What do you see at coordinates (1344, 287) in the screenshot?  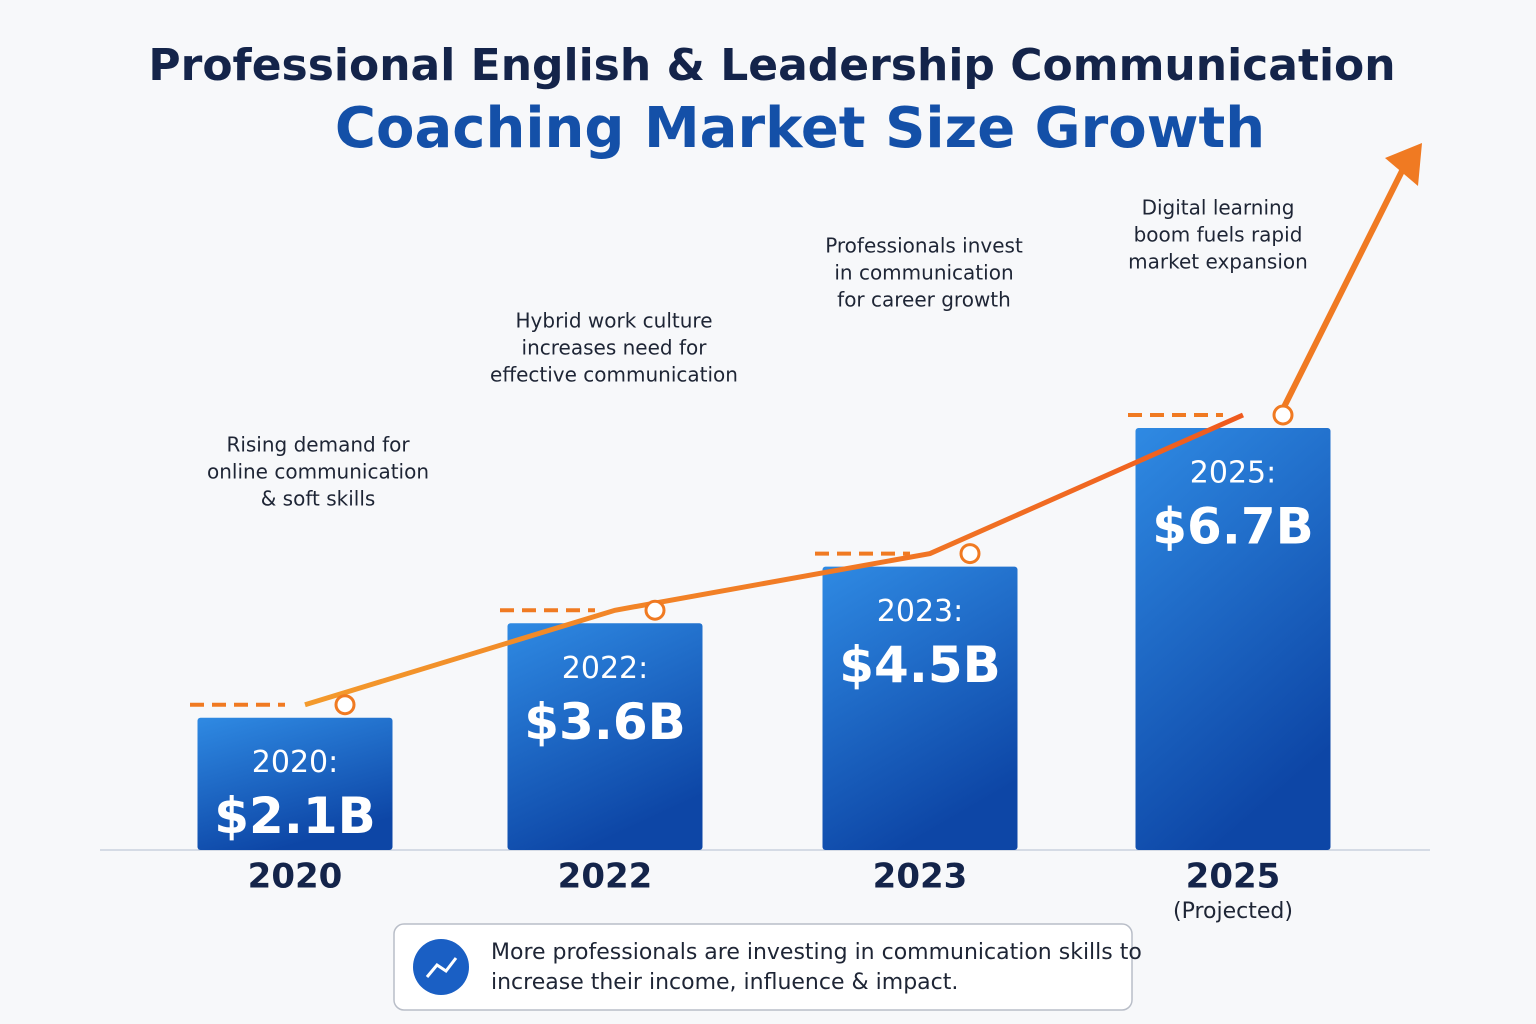 I see `trend-arrow` at bounding box center [1344, 287].